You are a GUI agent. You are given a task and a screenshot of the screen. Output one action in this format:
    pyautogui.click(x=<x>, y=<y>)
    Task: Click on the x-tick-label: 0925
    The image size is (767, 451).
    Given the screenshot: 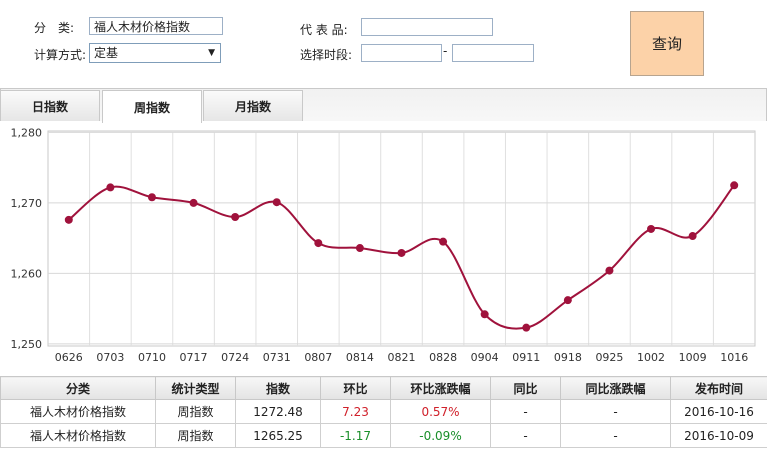 What is the action you would take?
    pyautogui.click(x=609, y=357)
    